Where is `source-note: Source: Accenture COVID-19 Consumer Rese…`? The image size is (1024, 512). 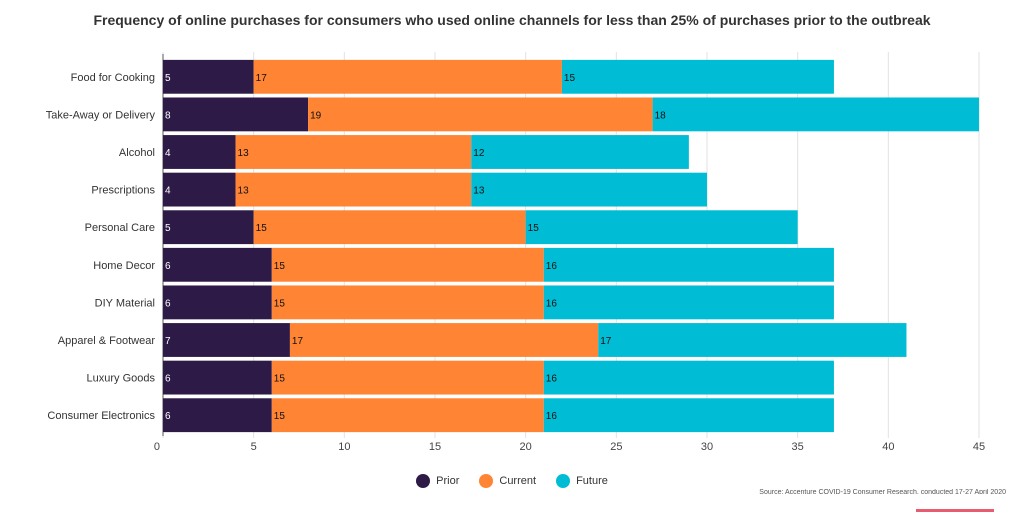 source-note: Source: Accenture COVID-19 Consumer Rese… is located at coordinates (882, 491).